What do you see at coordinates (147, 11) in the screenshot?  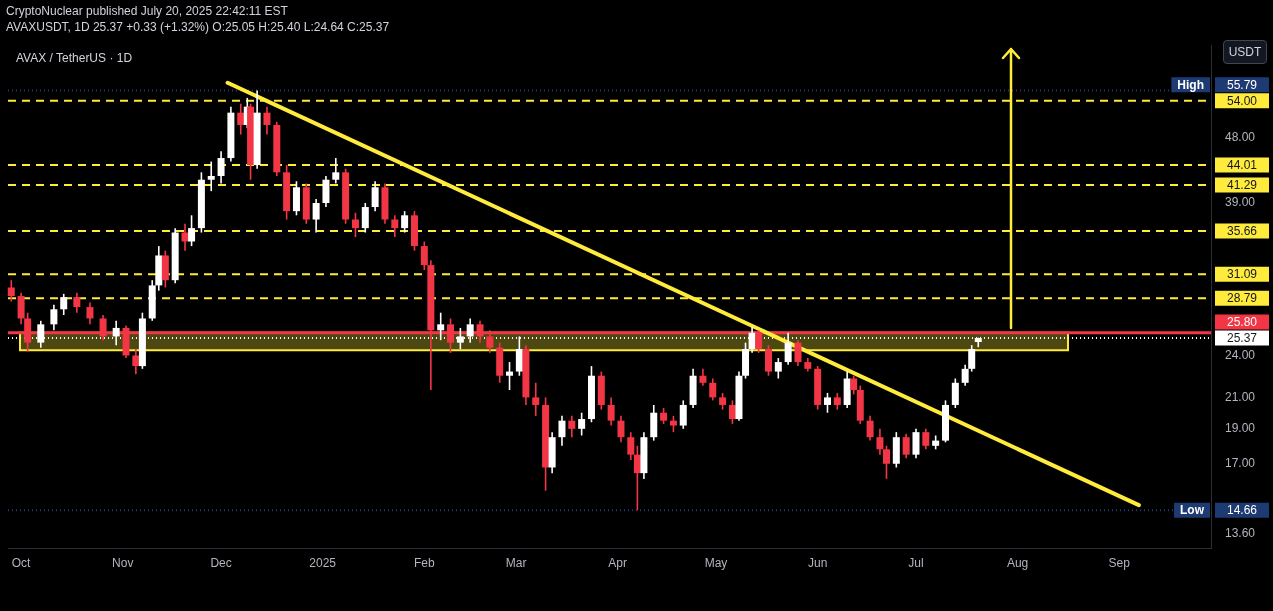 I see `text: CryptoNuclear published July 20, 2025 22:42:11 EST` at bounding box center [147, 11].